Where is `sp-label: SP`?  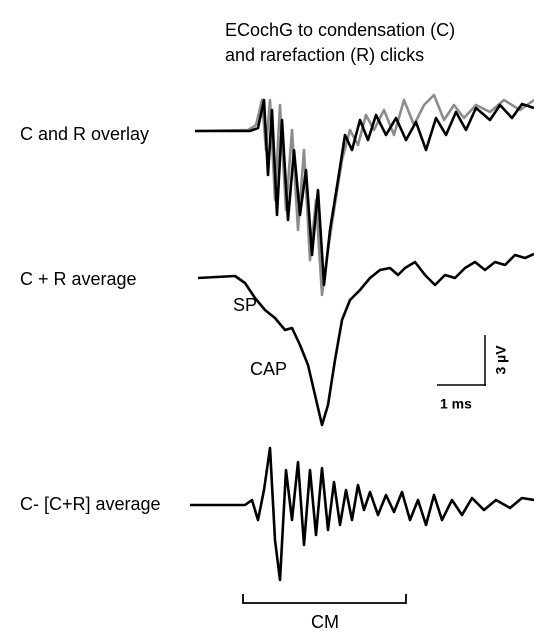
sp-label: SP is located at coordinates (245, 305).